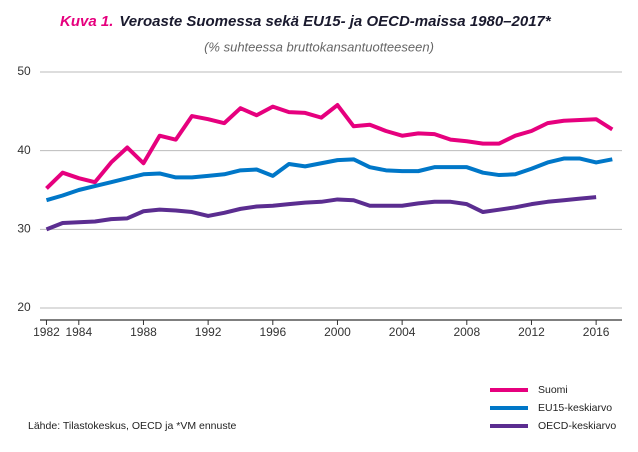  What do you see at coordinates (78, 332) in the screenshot?
I see `x-tick-label: 1984` at bounding box center [78, 332].